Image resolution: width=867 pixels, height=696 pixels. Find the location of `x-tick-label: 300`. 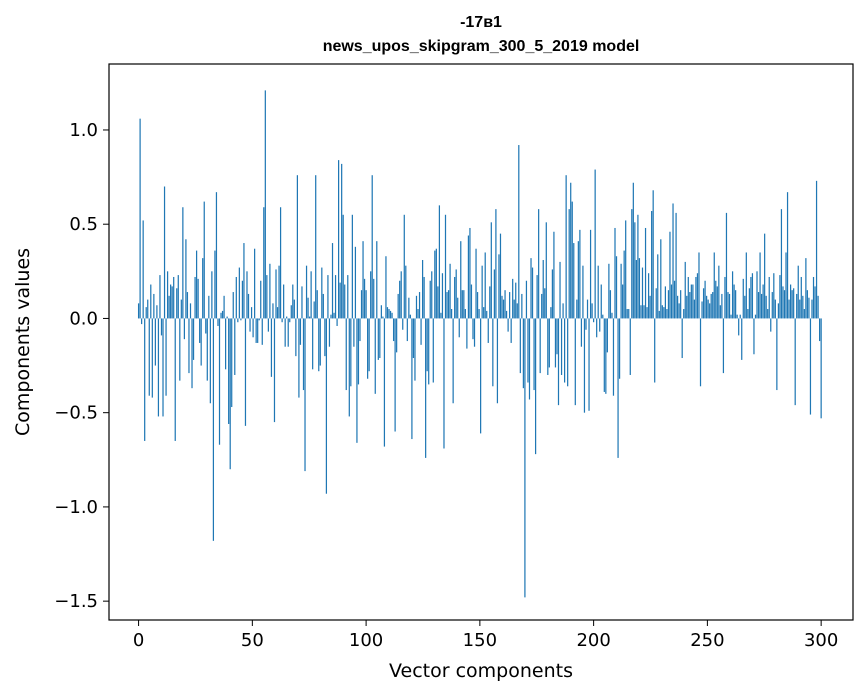

x-tick-label: 300 is located at coordinates (821, 640).